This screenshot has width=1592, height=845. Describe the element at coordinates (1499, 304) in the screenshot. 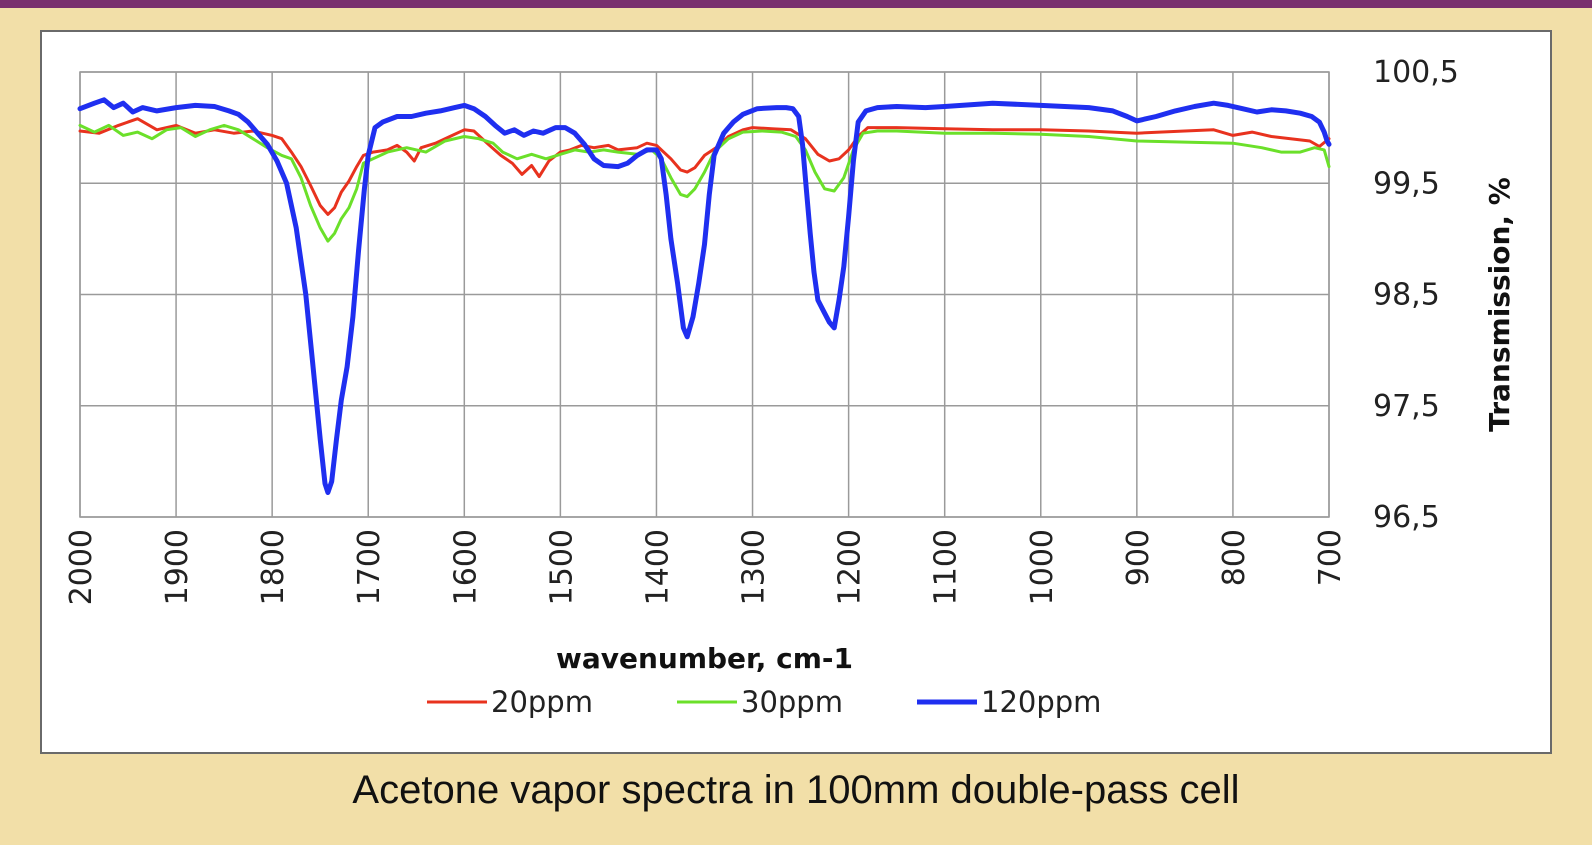

I see `y-axis-label: Transmission, %` at that location.